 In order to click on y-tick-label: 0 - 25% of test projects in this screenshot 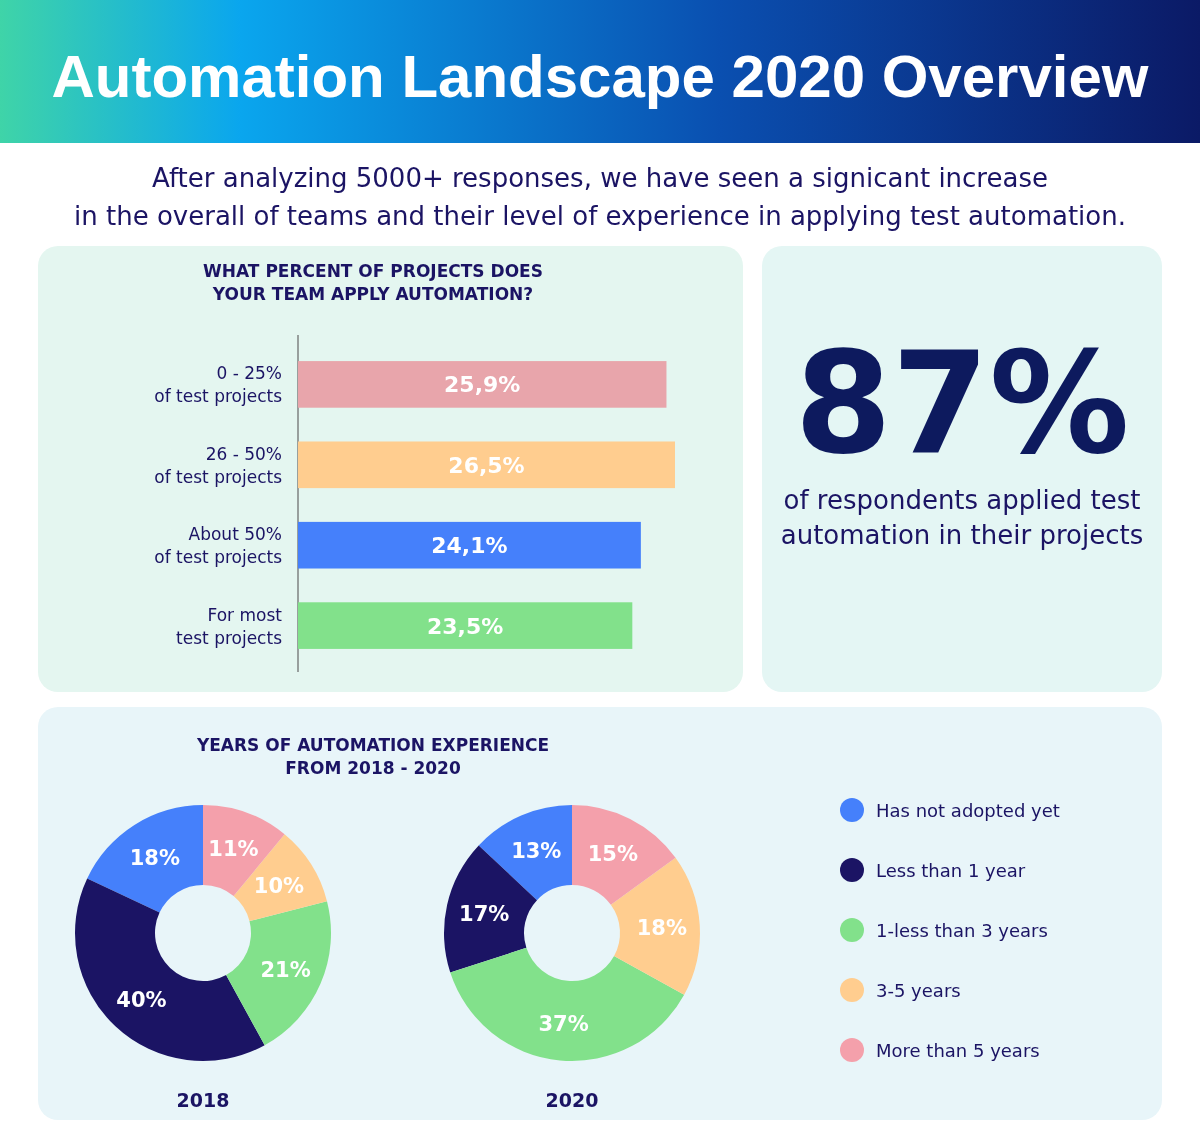, I will do `click(218, 385)`.